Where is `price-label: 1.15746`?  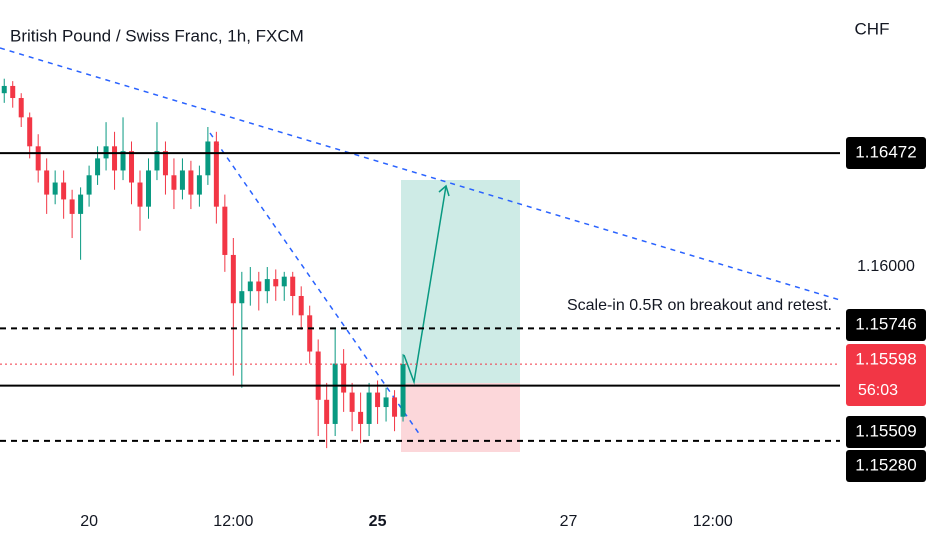 price-label: 1.15746 is located at coordinates (885, 323).